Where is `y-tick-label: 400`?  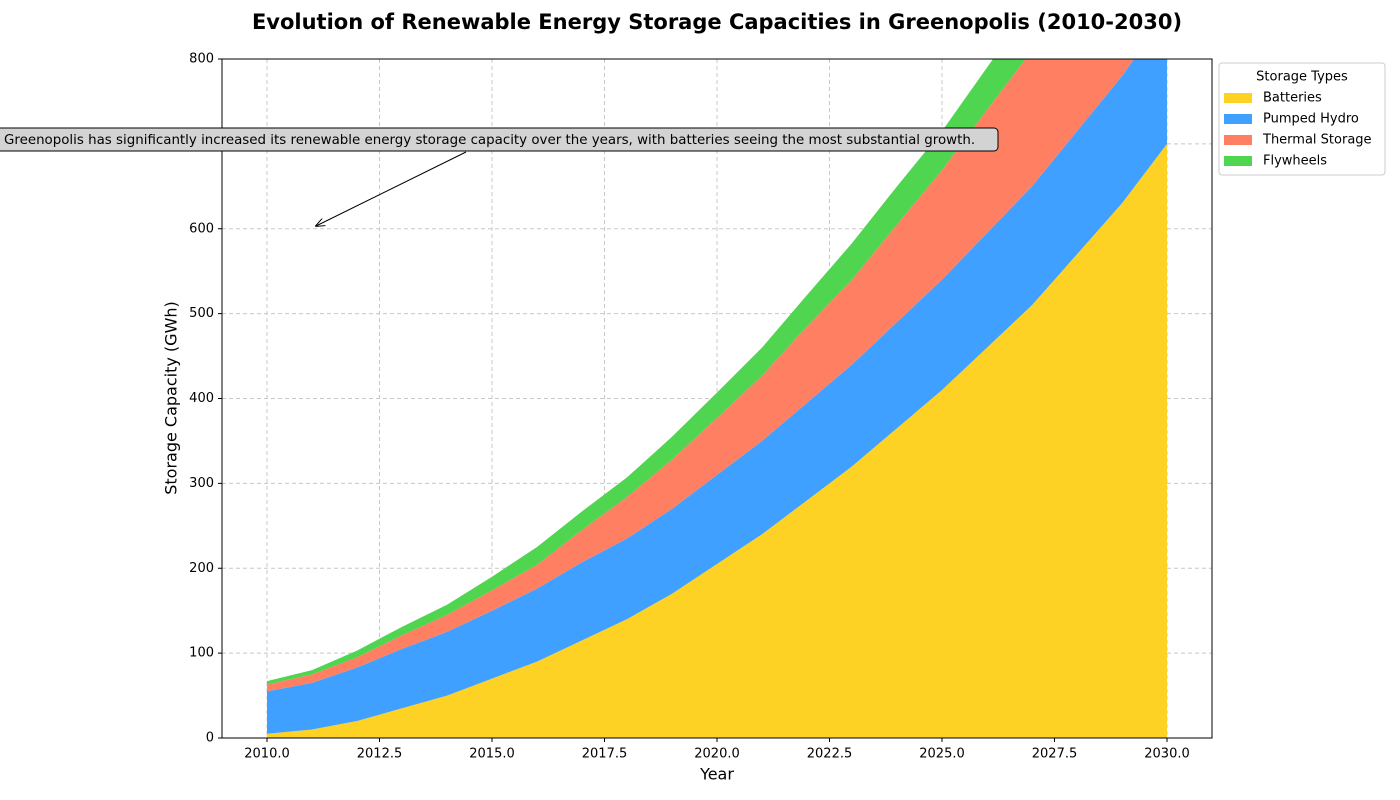
y-tick-label: 400 is located at coordinates (201, 398).